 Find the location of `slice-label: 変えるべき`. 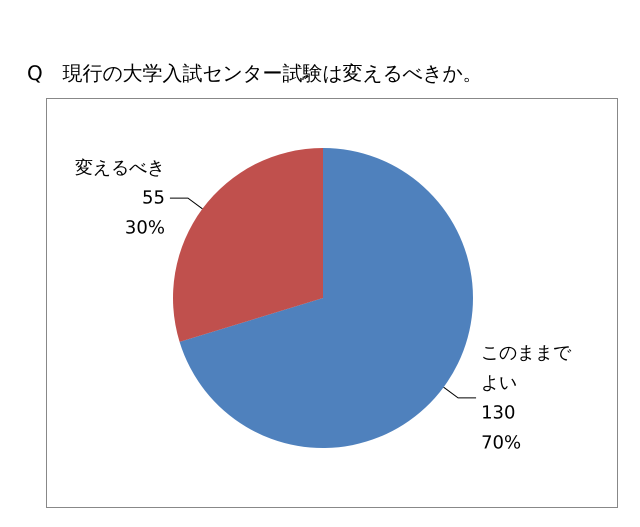

slice-label: 変えるべき is located at coordinates (119, 168).